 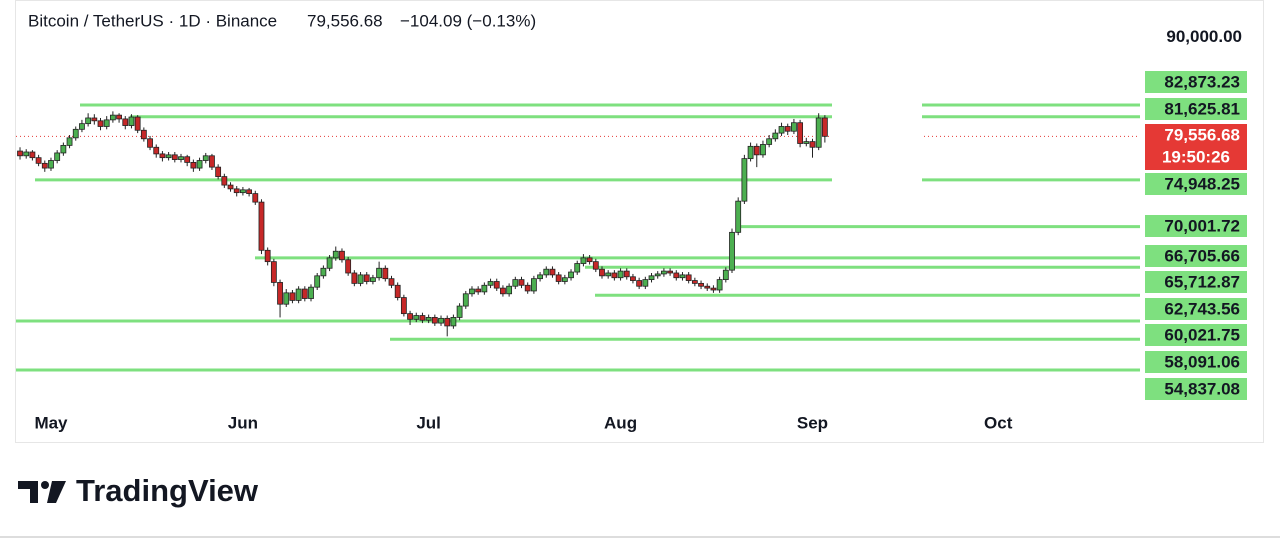 What do you see at coordinates (1202, 361) in the screenshot?
I see `level-label: 58,091.06` at bounding box center [1202, 361].